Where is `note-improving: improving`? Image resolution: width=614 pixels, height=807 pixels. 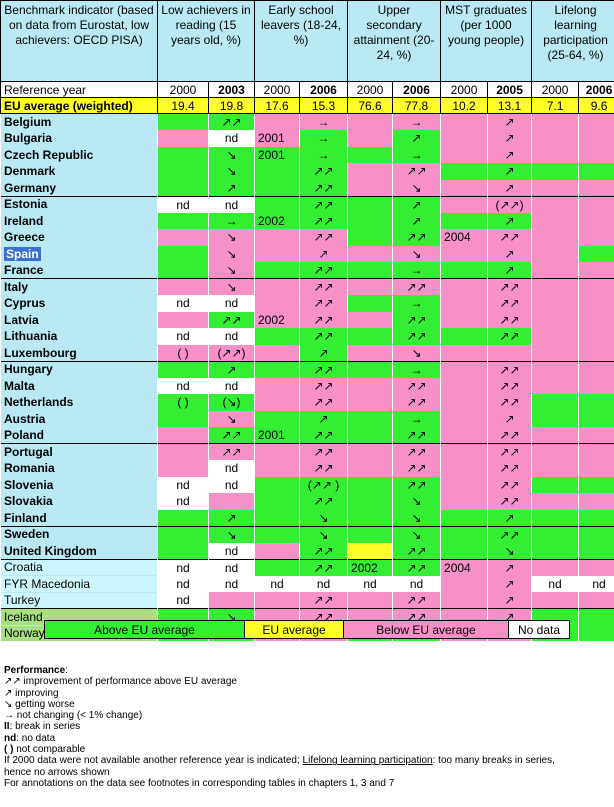
note-improving: improving is located at coordinates (37, 693).